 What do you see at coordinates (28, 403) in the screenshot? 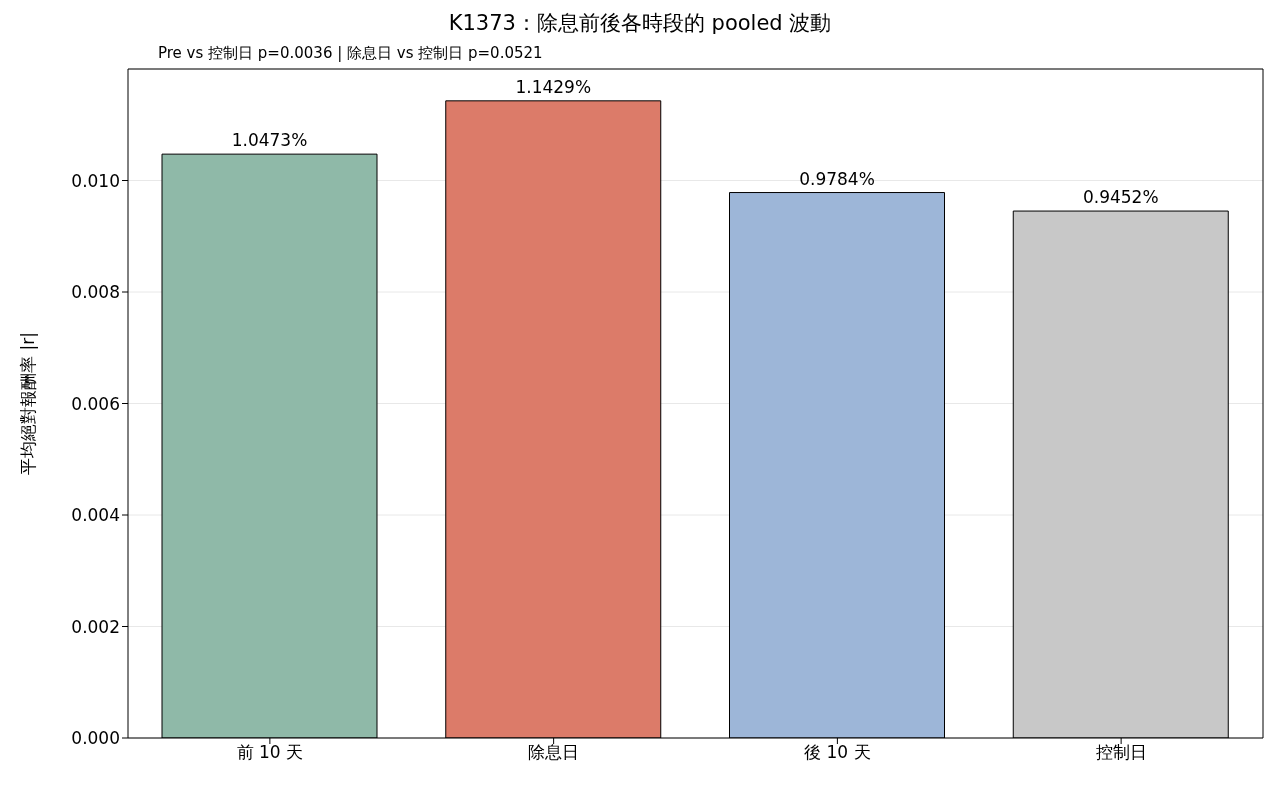
I see `y-axis-title: 平均絕對報酬率 |r|` at bounding box center [28, 403].